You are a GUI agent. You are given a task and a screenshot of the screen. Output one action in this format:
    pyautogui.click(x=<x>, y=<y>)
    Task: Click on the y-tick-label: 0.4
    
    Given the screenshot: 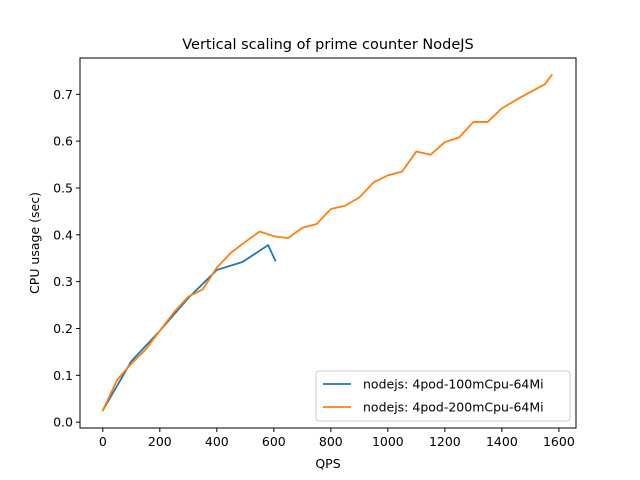 What is the action you would take?
    pyautogui.click(x=63, y=234)
    